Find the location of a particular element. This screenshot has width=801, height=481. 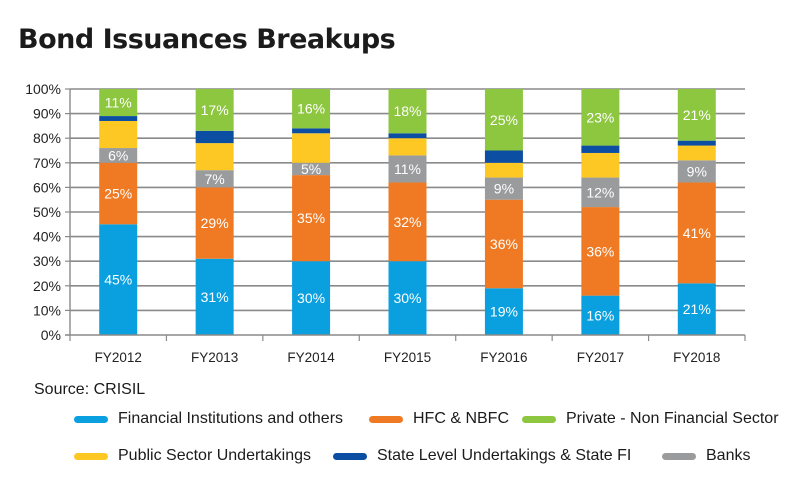

legend-item-state-level: State Level Undertakings & State FI is located at coordinates (482, 456).